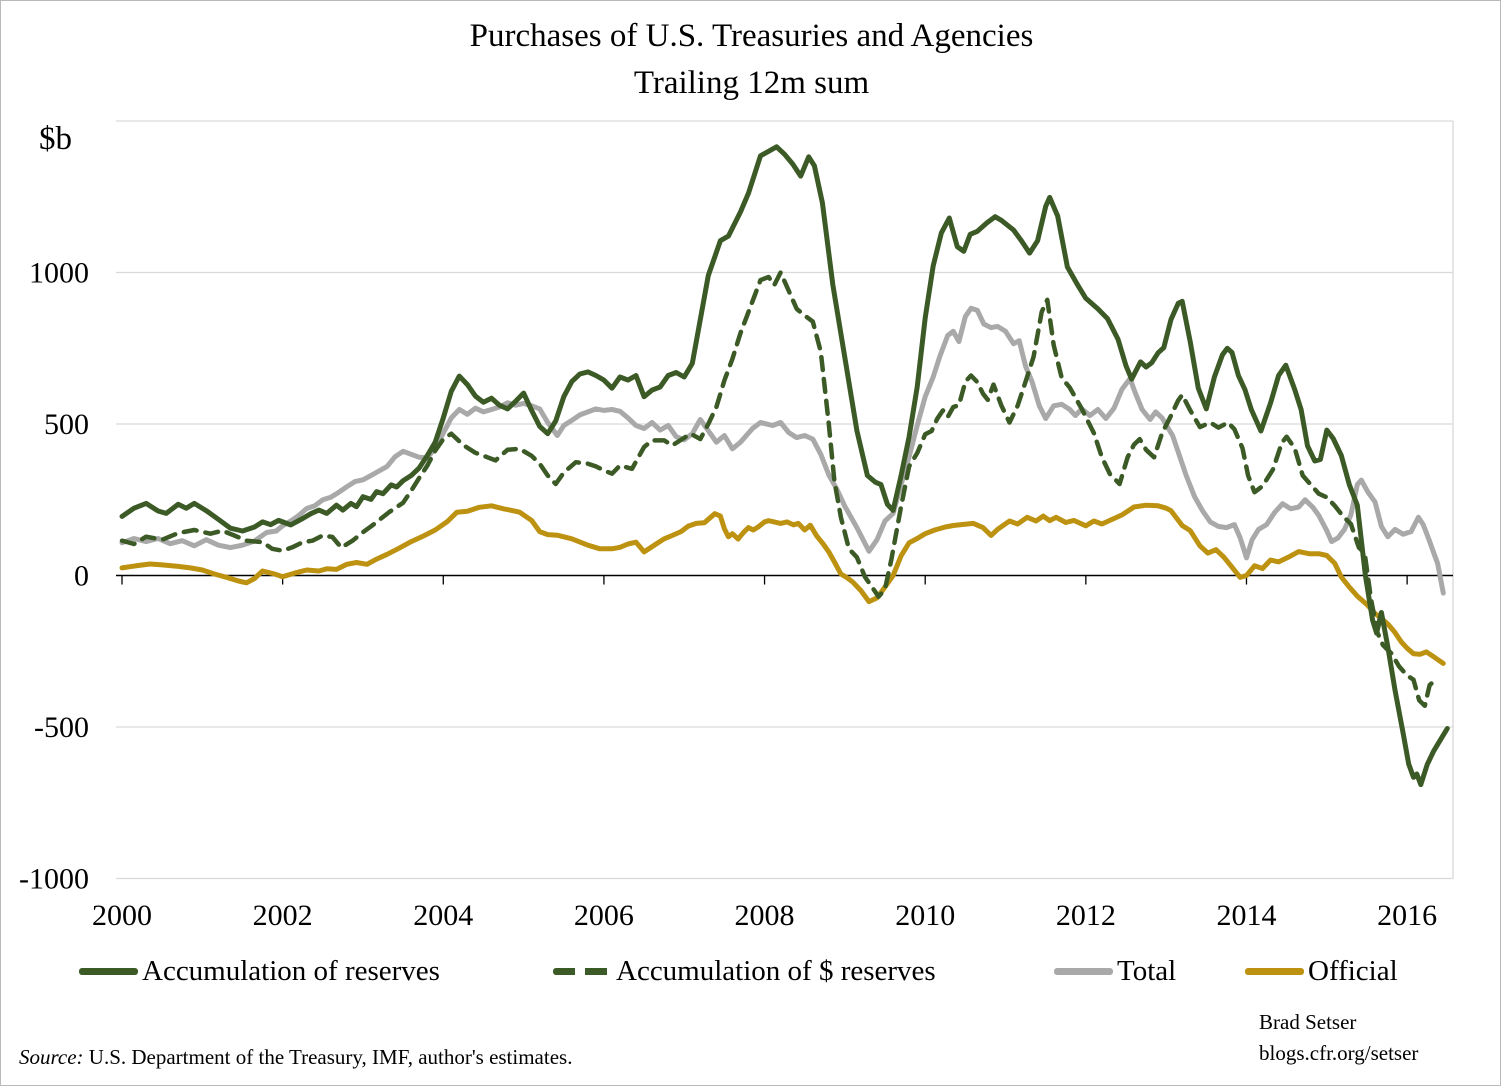 The height and width of the screenshot is (1086, 1501). Describe the element at coordinates (443, 915) in the screenshot. I see `x-tick-label-2004: 2004` at that location.